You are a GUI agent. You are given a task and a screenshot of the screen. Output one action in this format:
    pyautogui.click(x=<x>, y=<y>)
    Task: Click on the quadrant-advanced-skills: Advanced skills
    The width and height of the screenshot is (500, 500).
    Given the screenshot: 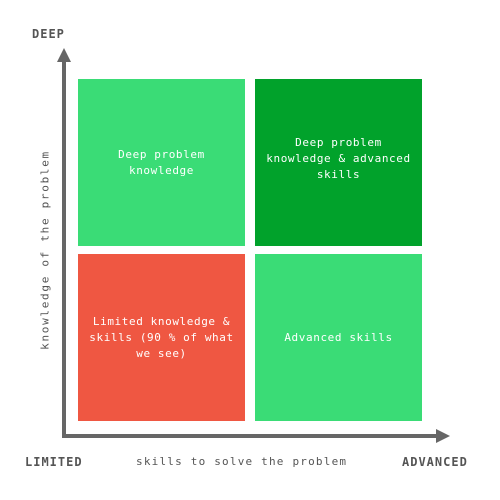 What is the action you would take?
    pyautogui.click(x=338, y=337)
    